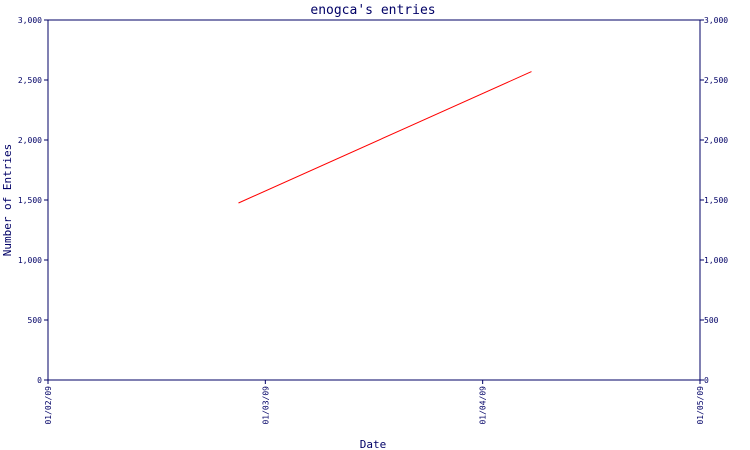 The width and height of the screenshot is (750, 450). Describe the element at coordinates (48, 405) in the screenshot. I see `x-tick-label: 01/02/09` at that location.